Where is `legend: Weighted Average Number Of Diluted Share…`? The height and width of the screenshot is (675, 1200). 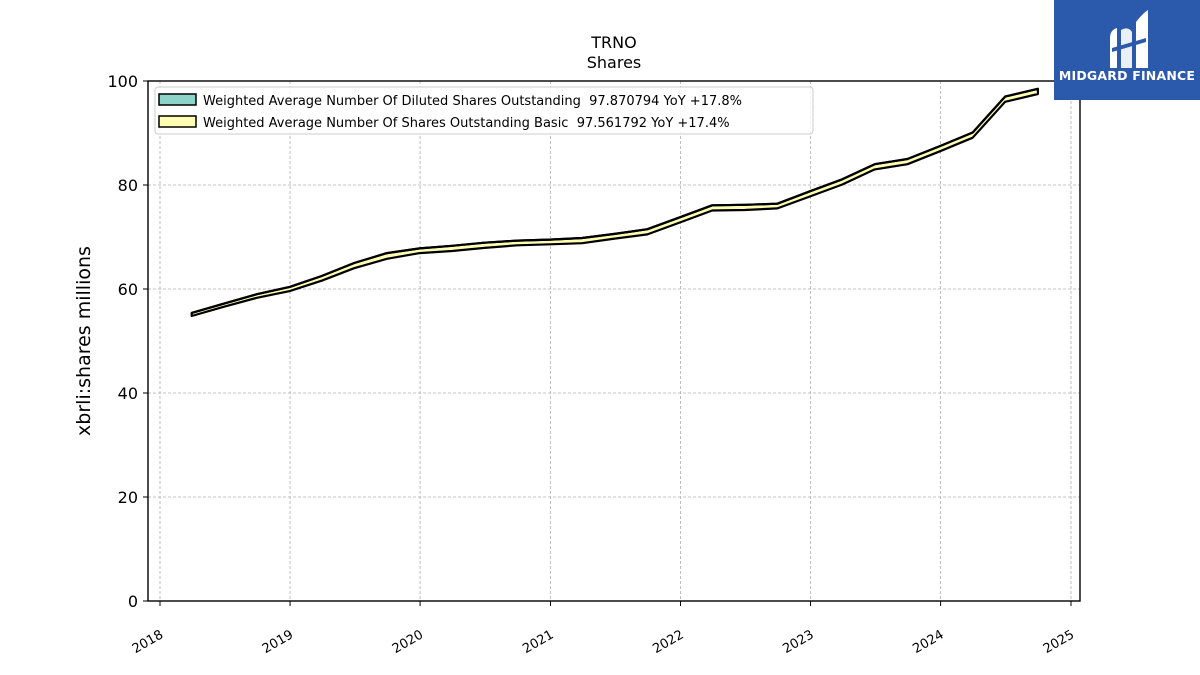 legend: Weighted Average Number Of Diluted Share… is located at coordinates (484, 110).